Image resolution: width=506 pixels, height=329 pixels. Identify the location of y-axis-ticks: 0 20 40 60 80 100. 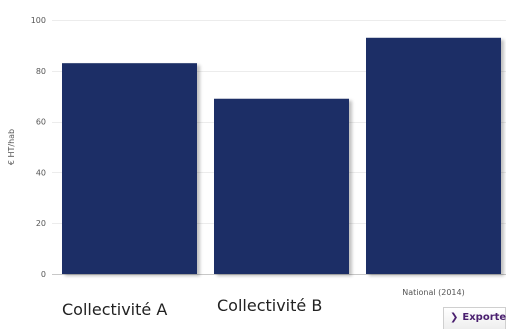
(38, 147).